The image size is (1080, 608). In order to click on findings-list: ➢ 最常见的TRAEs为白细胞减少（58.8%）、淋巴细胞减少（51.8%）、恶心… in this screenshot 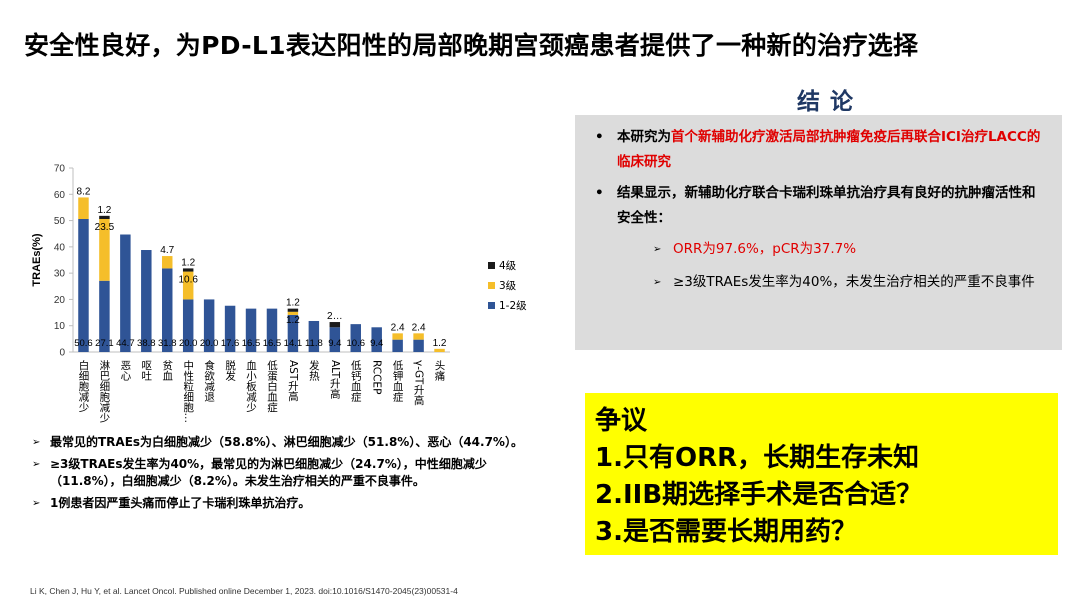, I will do `click(290, 475)`.